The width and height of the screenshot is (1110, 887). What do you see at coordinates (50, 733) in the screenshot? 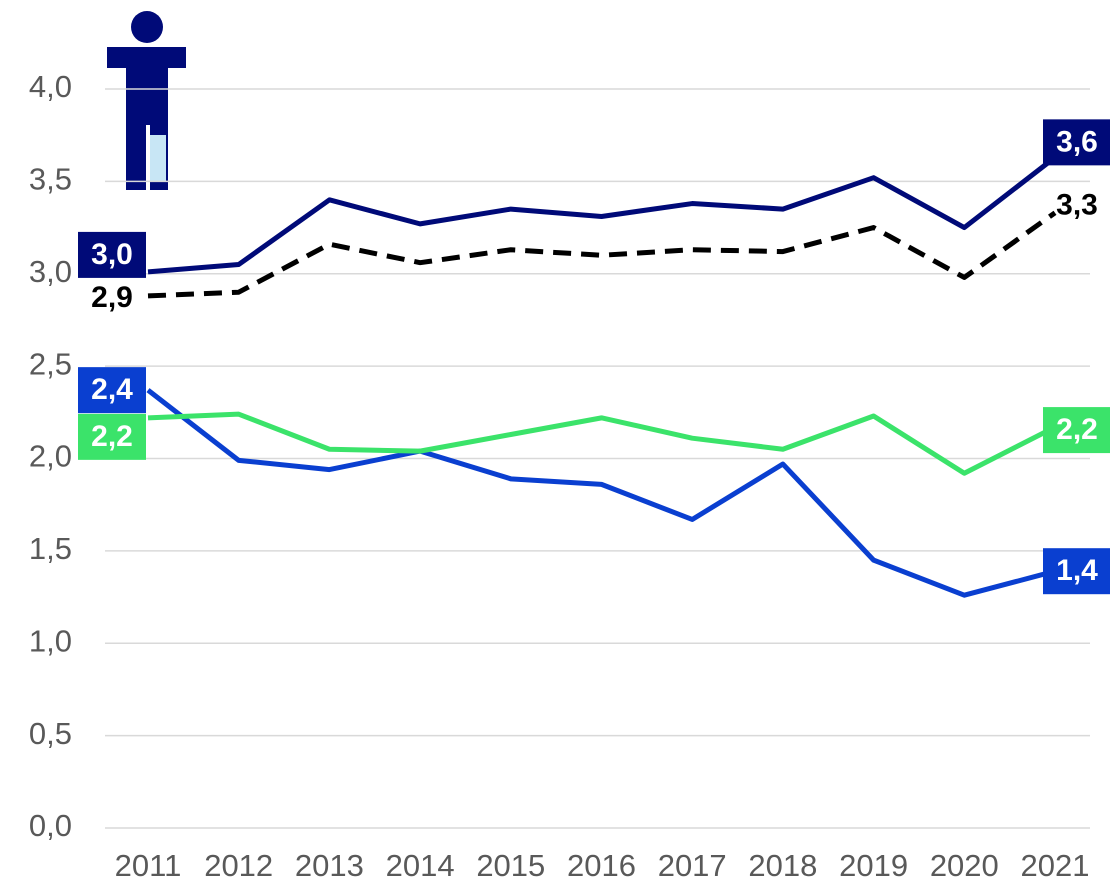
I see `y-tick-label: 0,5` at bounding box center [50, 733].